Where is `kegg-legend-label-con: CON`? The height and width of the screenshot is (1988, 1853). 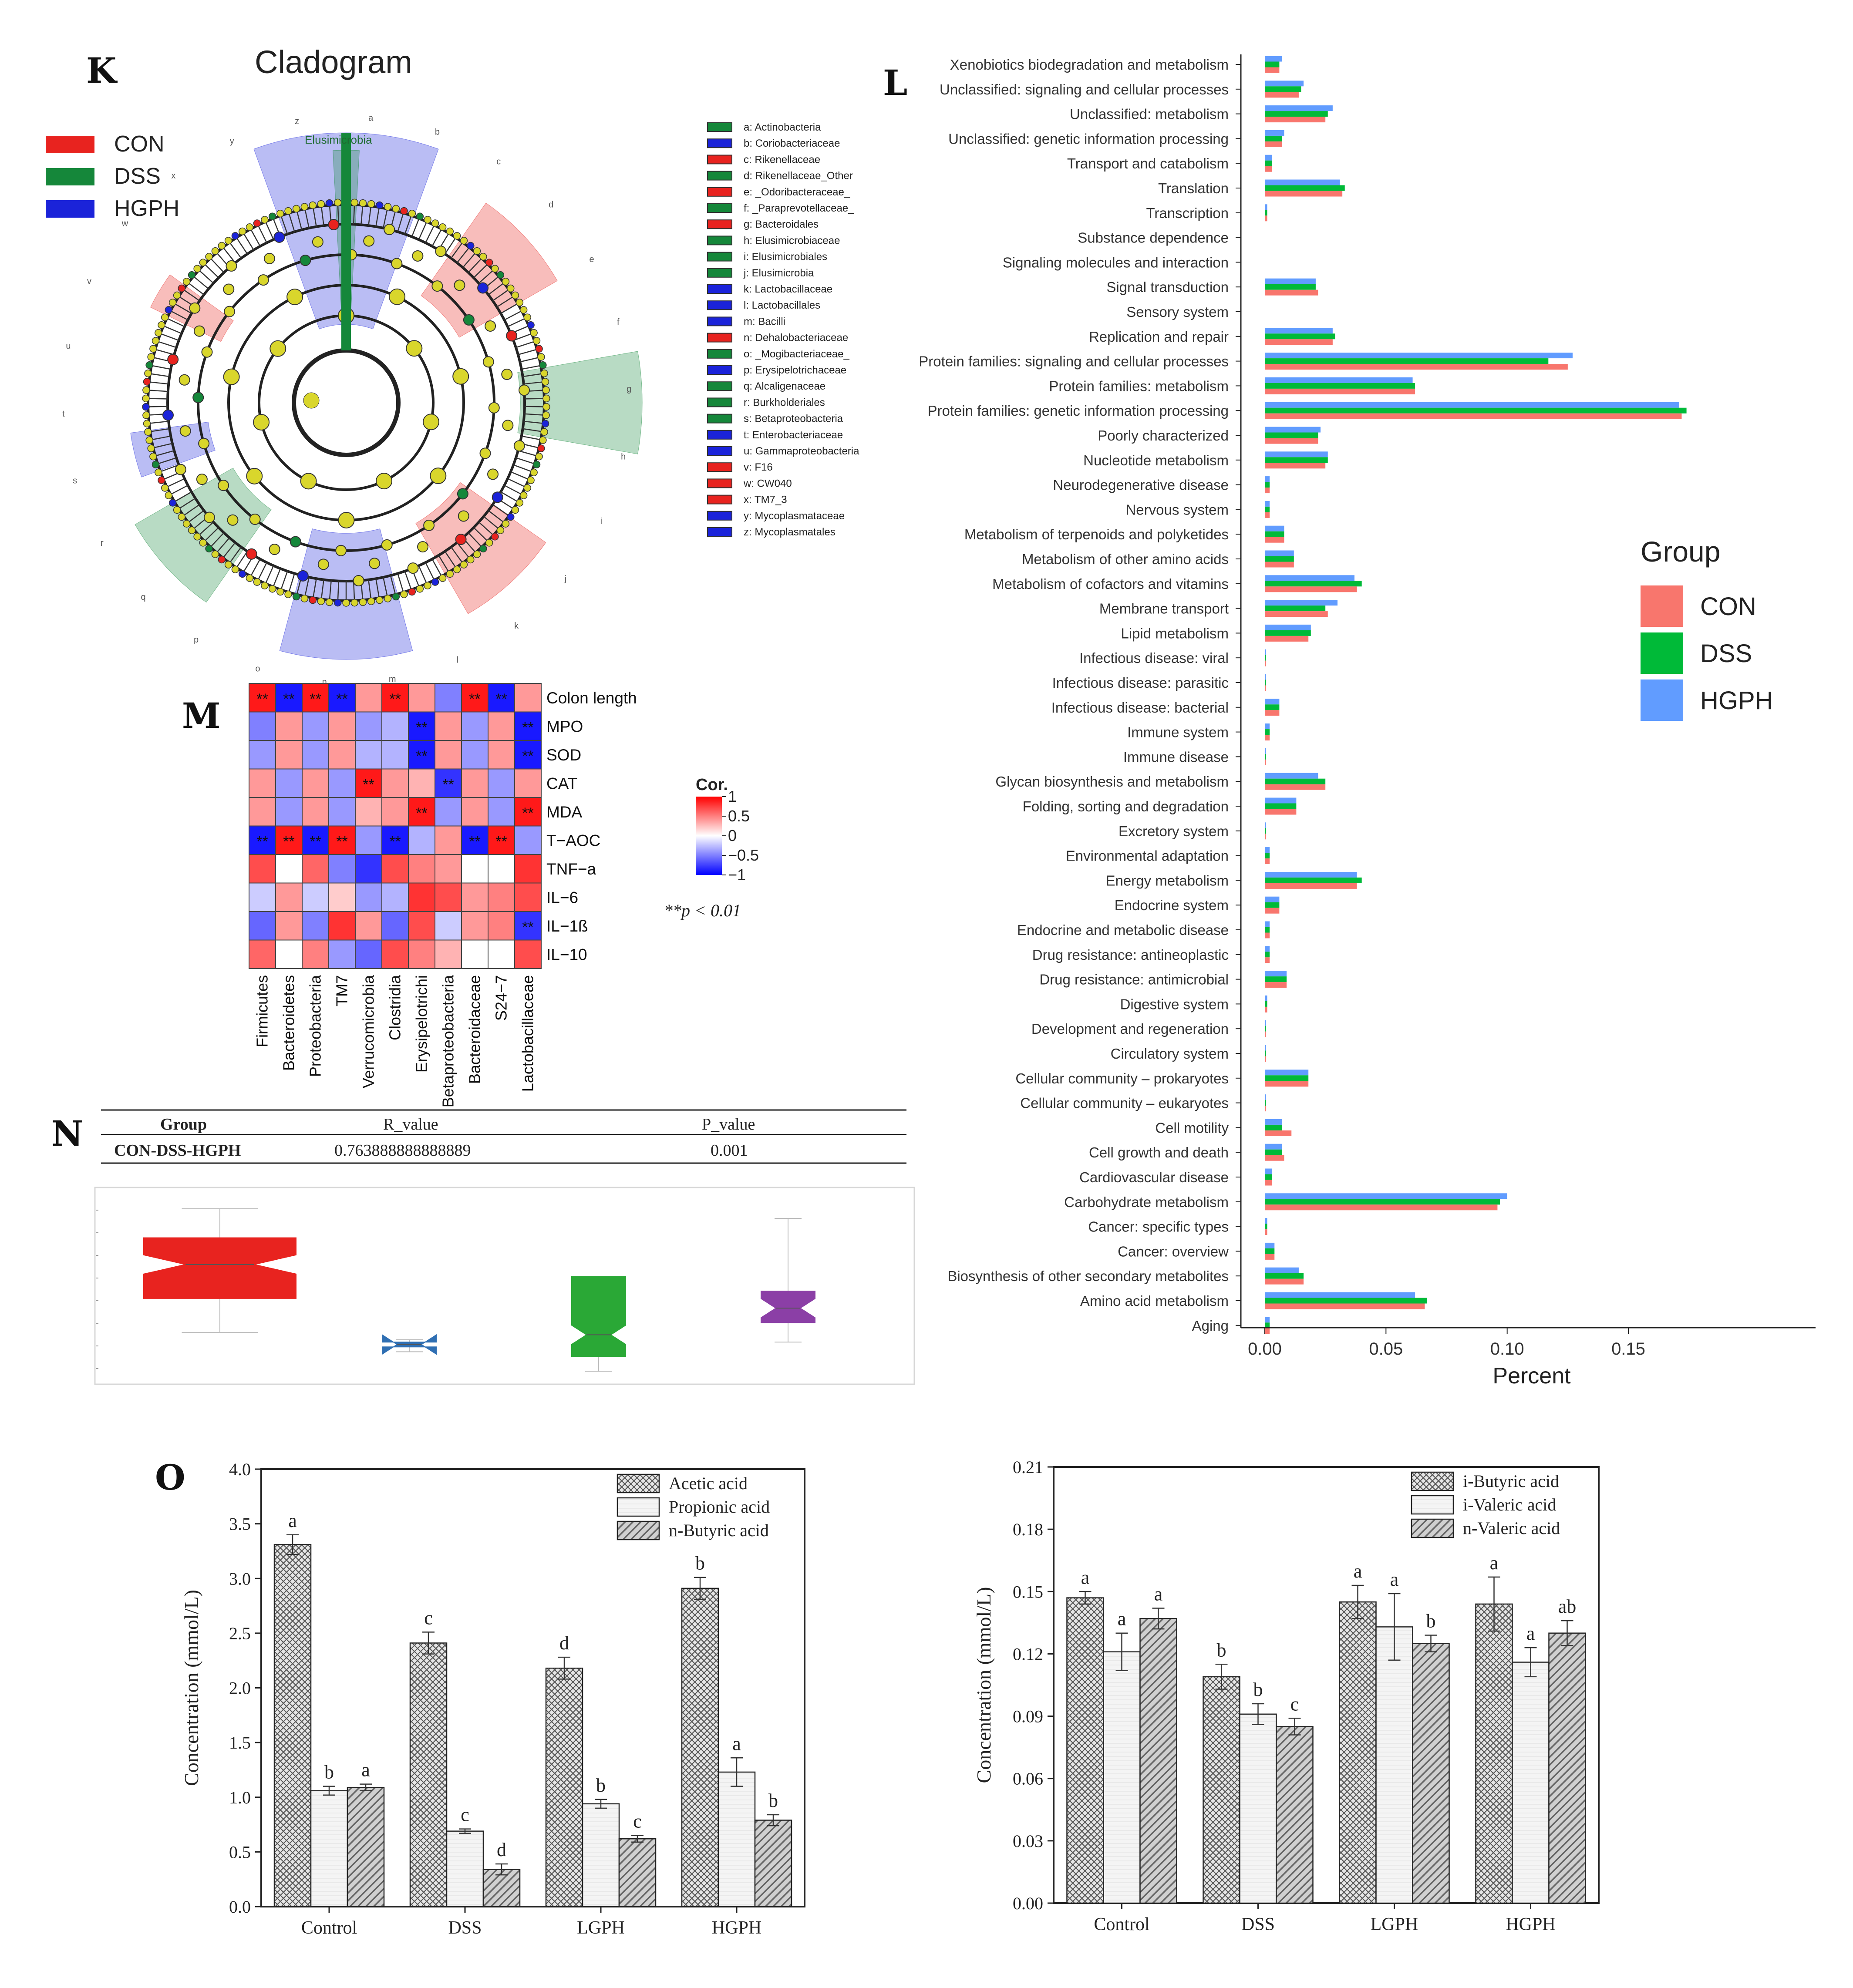
kegg-legend-label-con: CON is located at coordinates (1728, 606).